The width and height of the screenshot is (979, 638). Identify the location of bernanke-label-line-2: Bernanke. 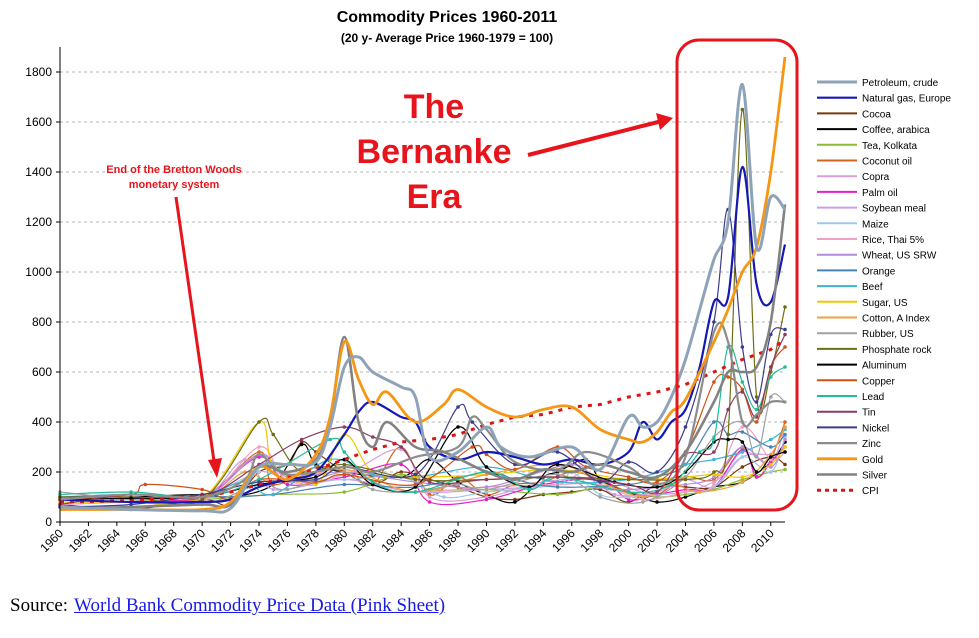
(434, 152).